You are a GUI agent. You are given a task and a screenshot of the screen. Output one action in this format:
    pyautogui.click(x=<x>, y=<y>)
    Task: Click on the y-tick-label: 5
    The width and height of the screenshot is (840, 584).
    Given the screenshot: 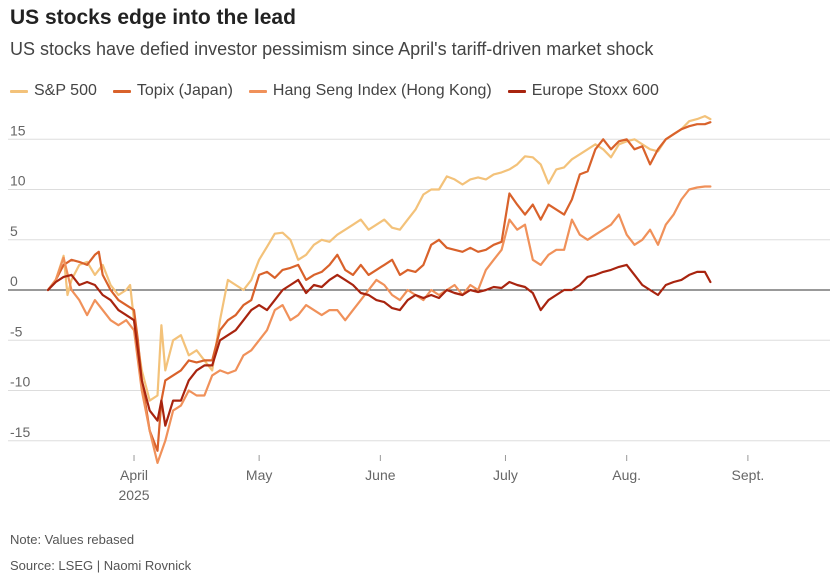 What is the action you would take?
    pyautogui.click(x=14, y=231)
    